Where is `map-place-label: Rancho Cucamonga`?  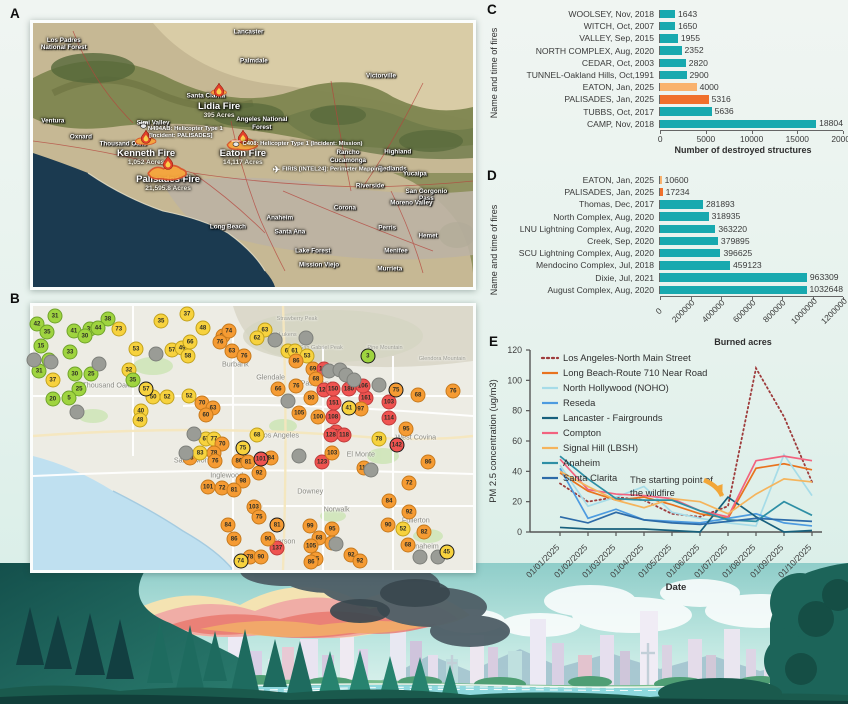
map-place-label: Rancho Cucamonga is located at coordinates (348, 156).